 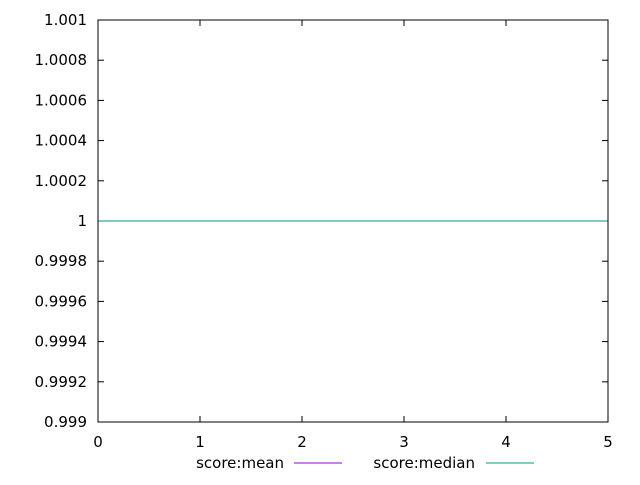 What do you see at coordinates (61, 301) in the screenshot?
I see `y-tick-label: 0.9996` at bounding box center [61, 301].